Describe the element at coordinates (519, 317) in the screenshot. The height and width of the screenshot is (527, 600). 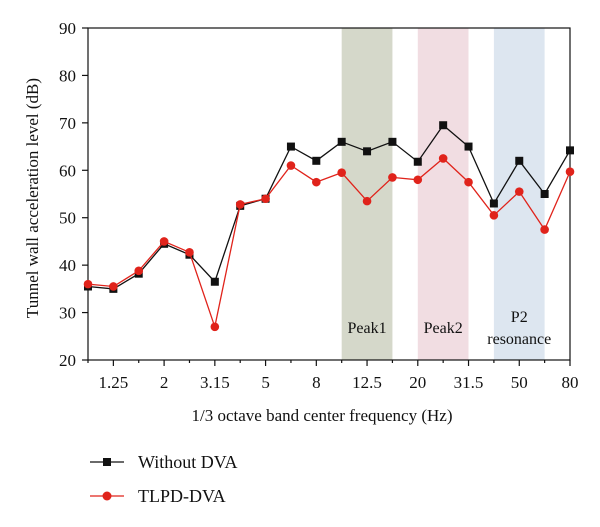
I see `band-label: P2` at that location.